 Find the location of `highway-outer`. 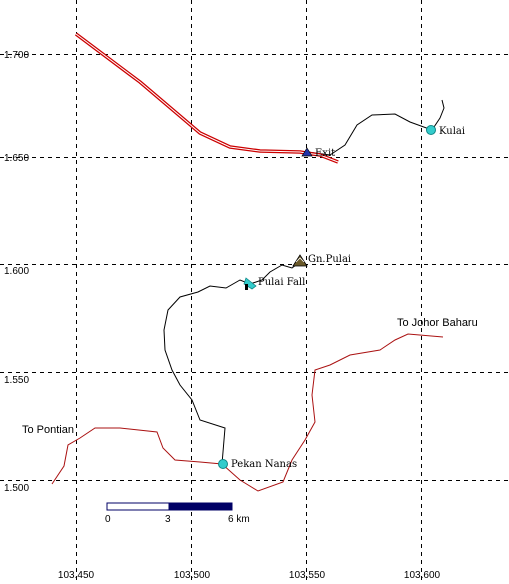

highway-outer is located at coordinates (206, 98).